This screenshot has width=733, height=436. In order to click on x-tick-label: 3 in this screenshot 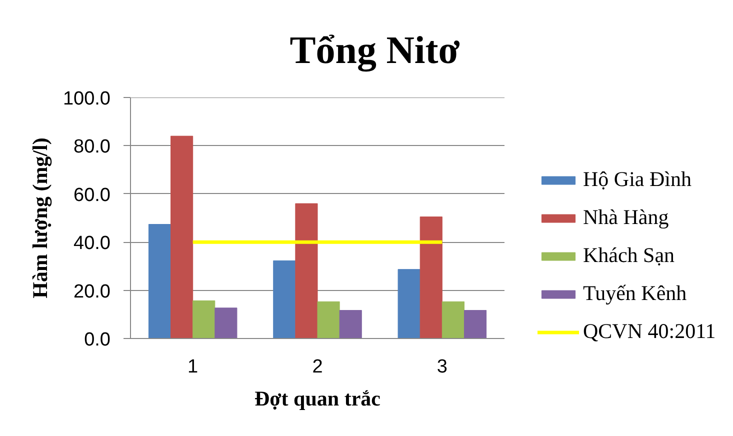, I will do `click(442, 367)`.